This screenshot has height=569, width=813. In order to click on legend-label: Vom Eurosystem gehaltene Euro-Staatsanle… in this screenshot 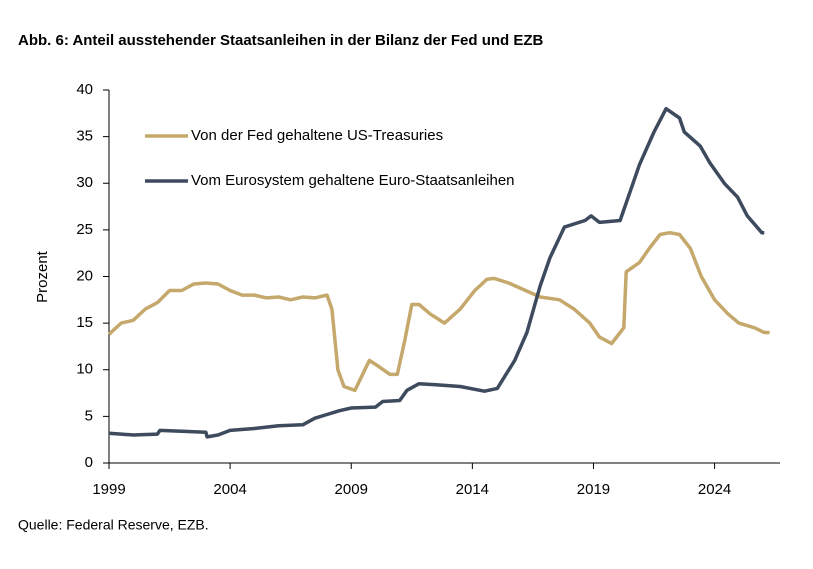, I will do `click(353, 180)`.